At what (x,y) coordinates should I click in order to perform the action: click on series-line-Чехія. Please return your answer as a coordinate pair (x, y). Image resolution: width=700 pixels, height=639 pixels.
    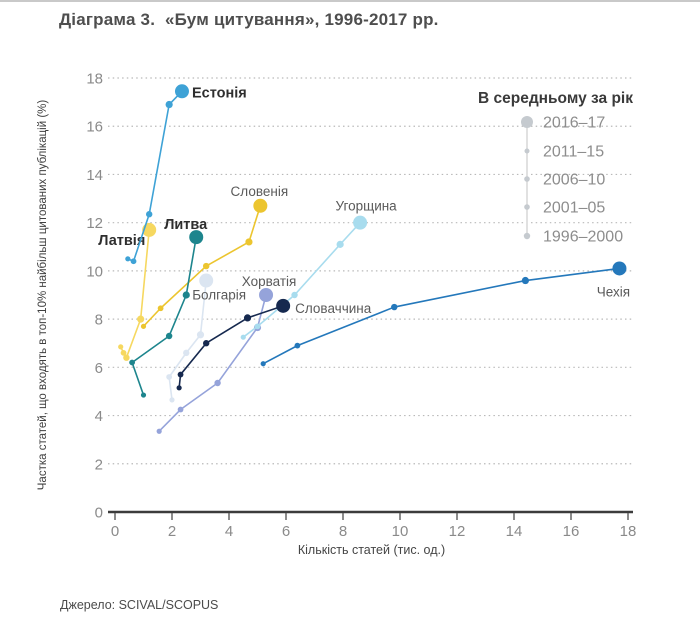
    Looking at the image, I should click on (441, 316).